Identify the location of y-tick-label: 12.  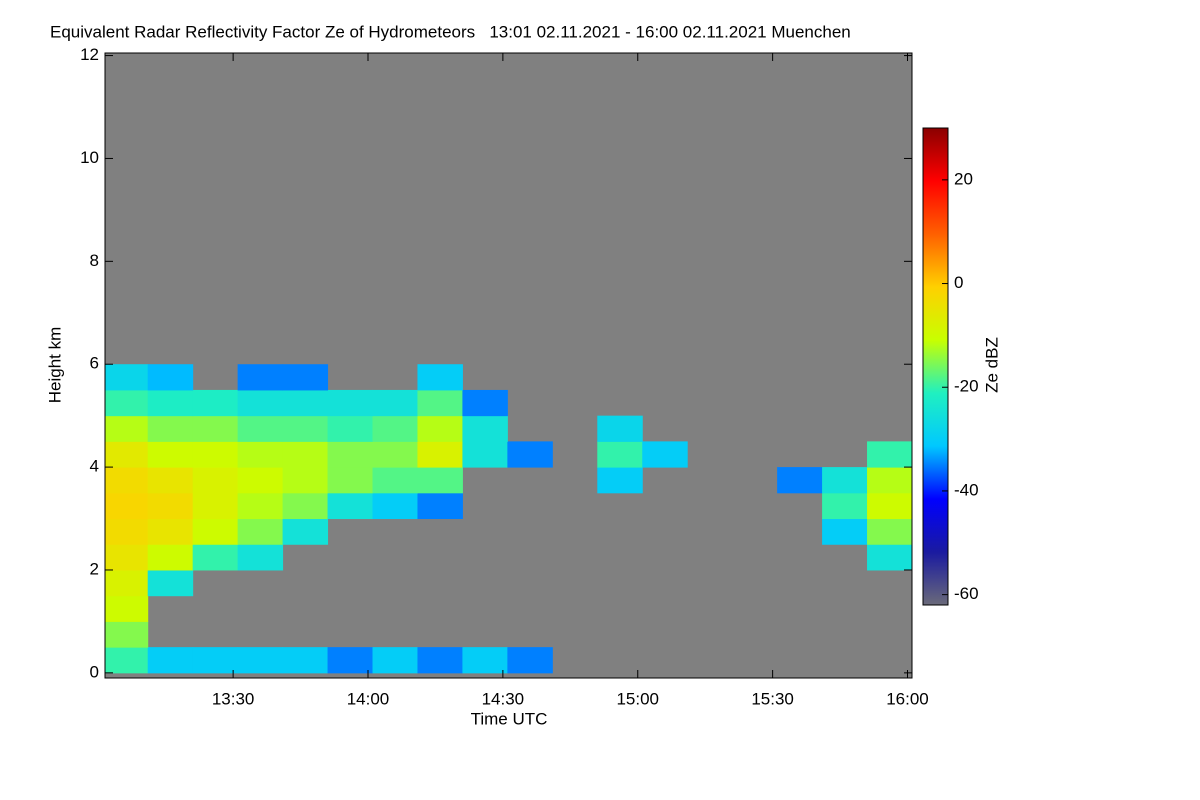
(89, 54).